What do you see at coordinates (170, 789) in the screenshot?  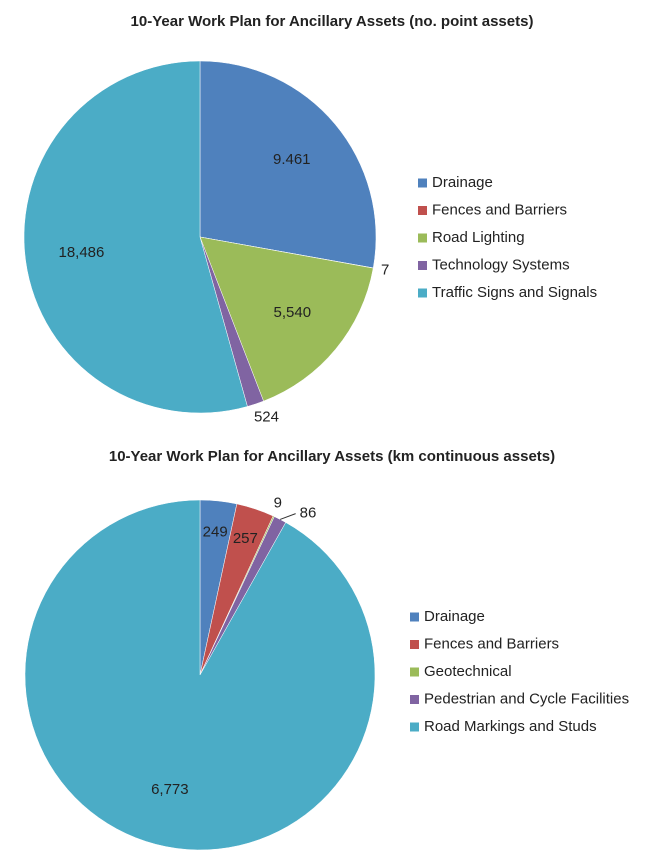 I see `data-label: 6,773` at bounding box center [170, 789].